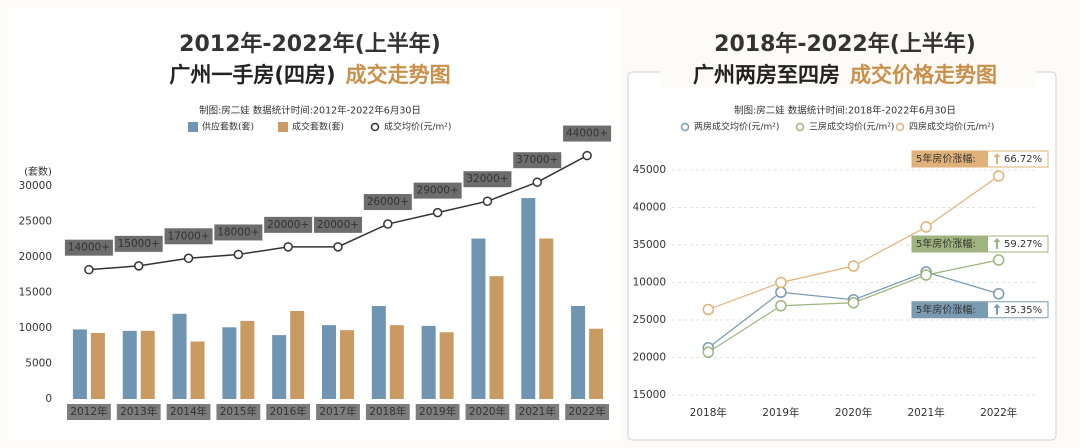  I want to click on chart-title: 2018年-2022年(上半年), so click(845, 44).